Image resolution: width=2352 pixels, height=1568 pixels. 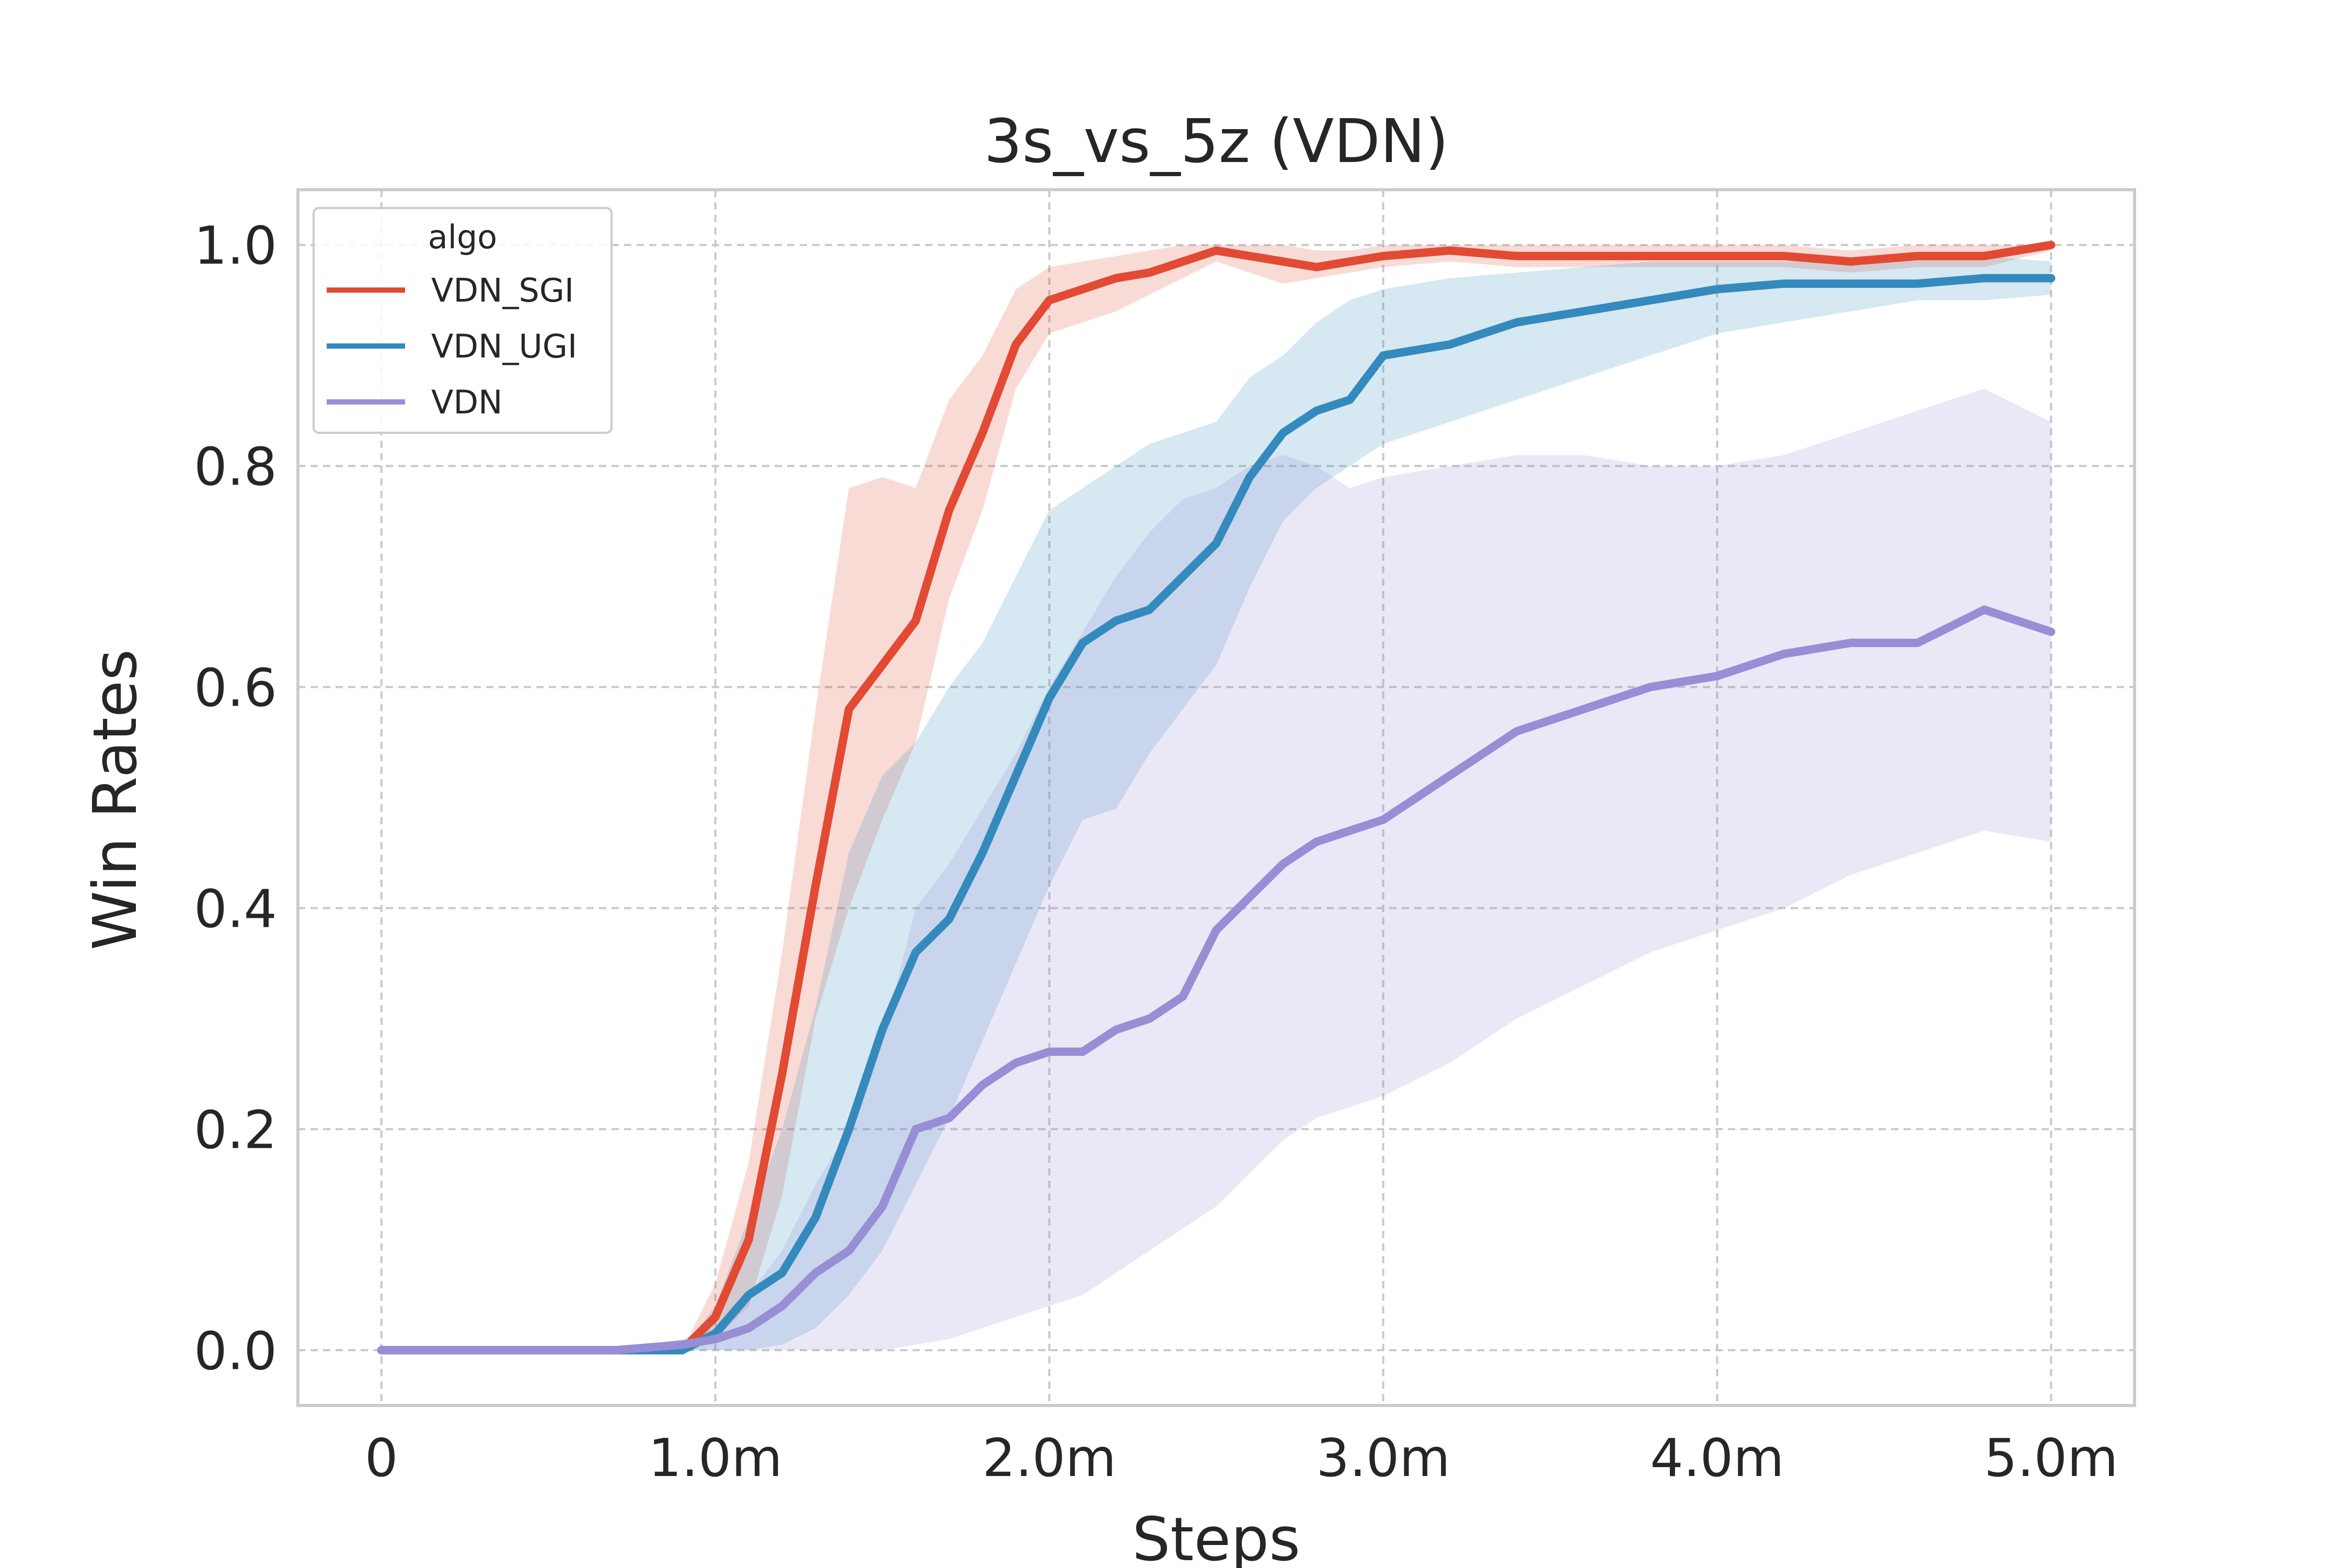 What do you see at coordinates (235, 1350) in the screenshot?
I see `y-tick-label: 0.0` at bounding box center [235, 1350].